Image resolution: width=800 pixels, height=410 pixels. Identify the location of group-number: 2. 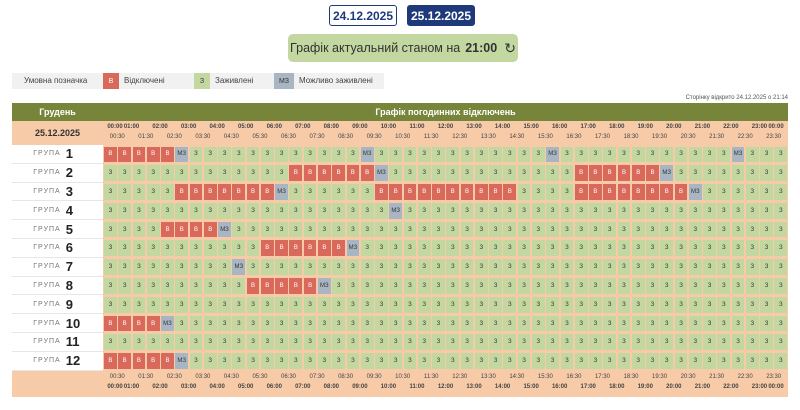
(69, 173).